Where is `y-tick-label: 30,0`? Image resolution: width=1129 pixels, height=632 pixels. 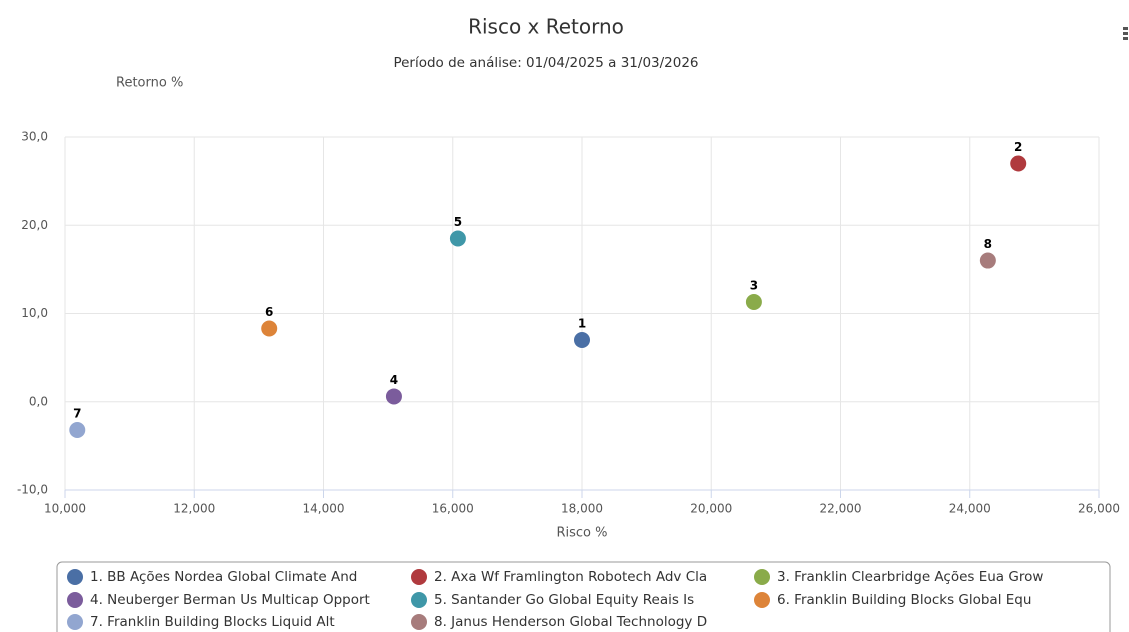
y-tick-label: 30,0 is located at coordinates (34, 137).